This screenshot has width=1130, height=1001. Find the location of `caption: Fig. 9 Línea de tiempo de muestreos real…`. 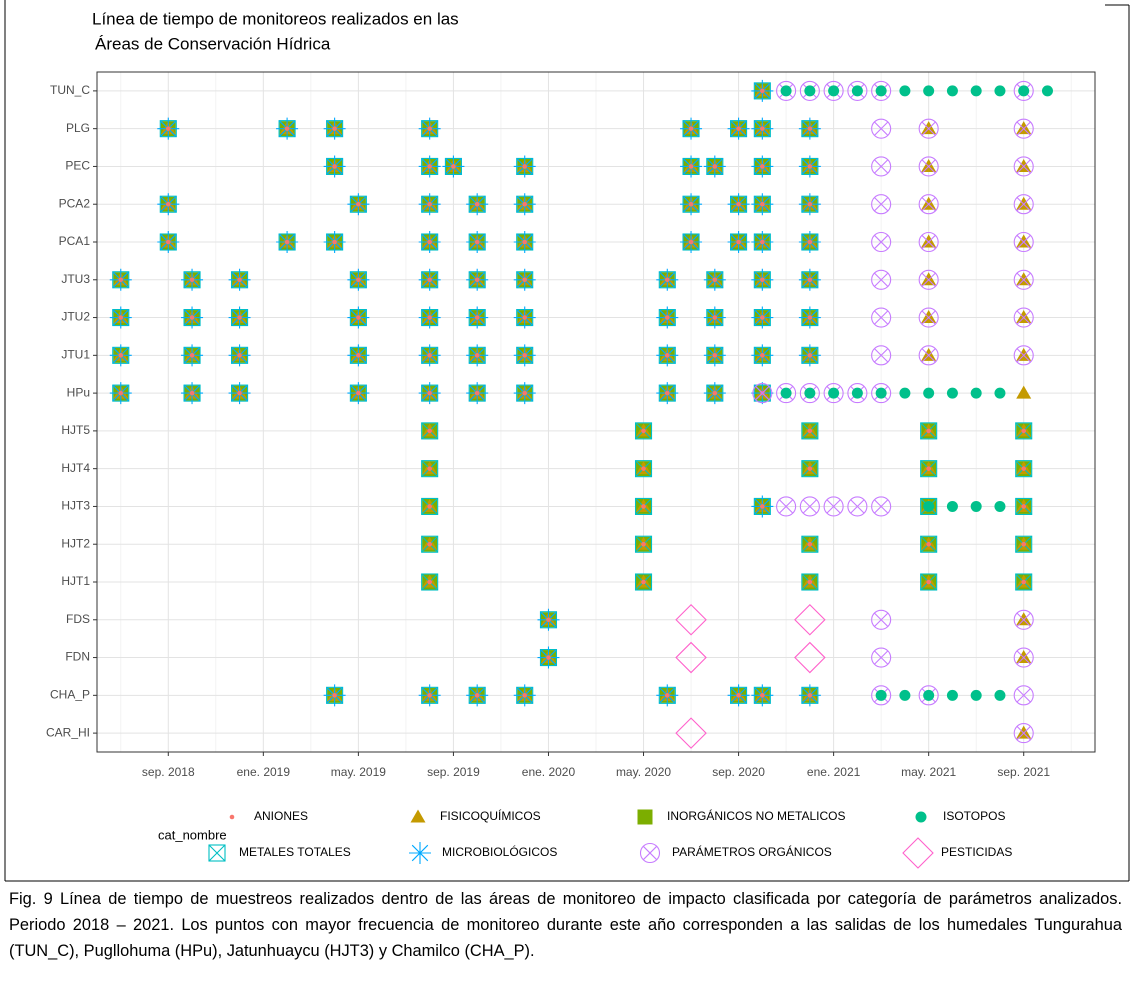

caption: Fig. 9 Línea de tiempo de muestreos real… is located at coordinates (565, 925).